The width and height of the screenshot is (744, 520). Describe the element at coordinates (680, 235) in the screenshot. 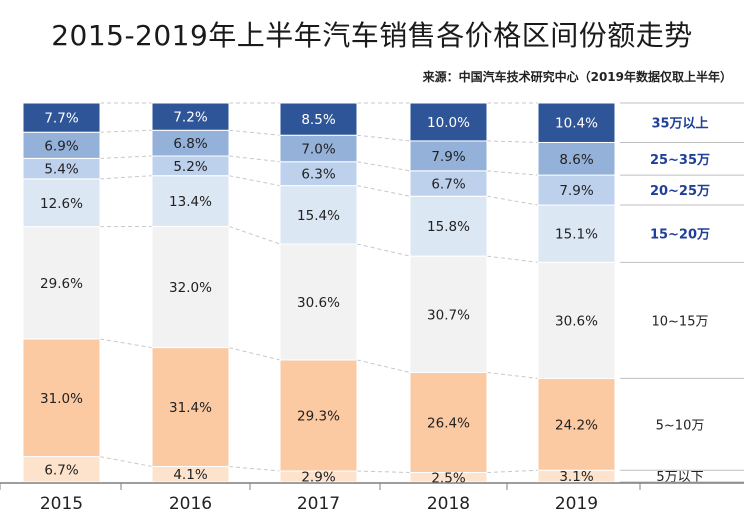

I see `legend-entry: 15~20万` at that location.